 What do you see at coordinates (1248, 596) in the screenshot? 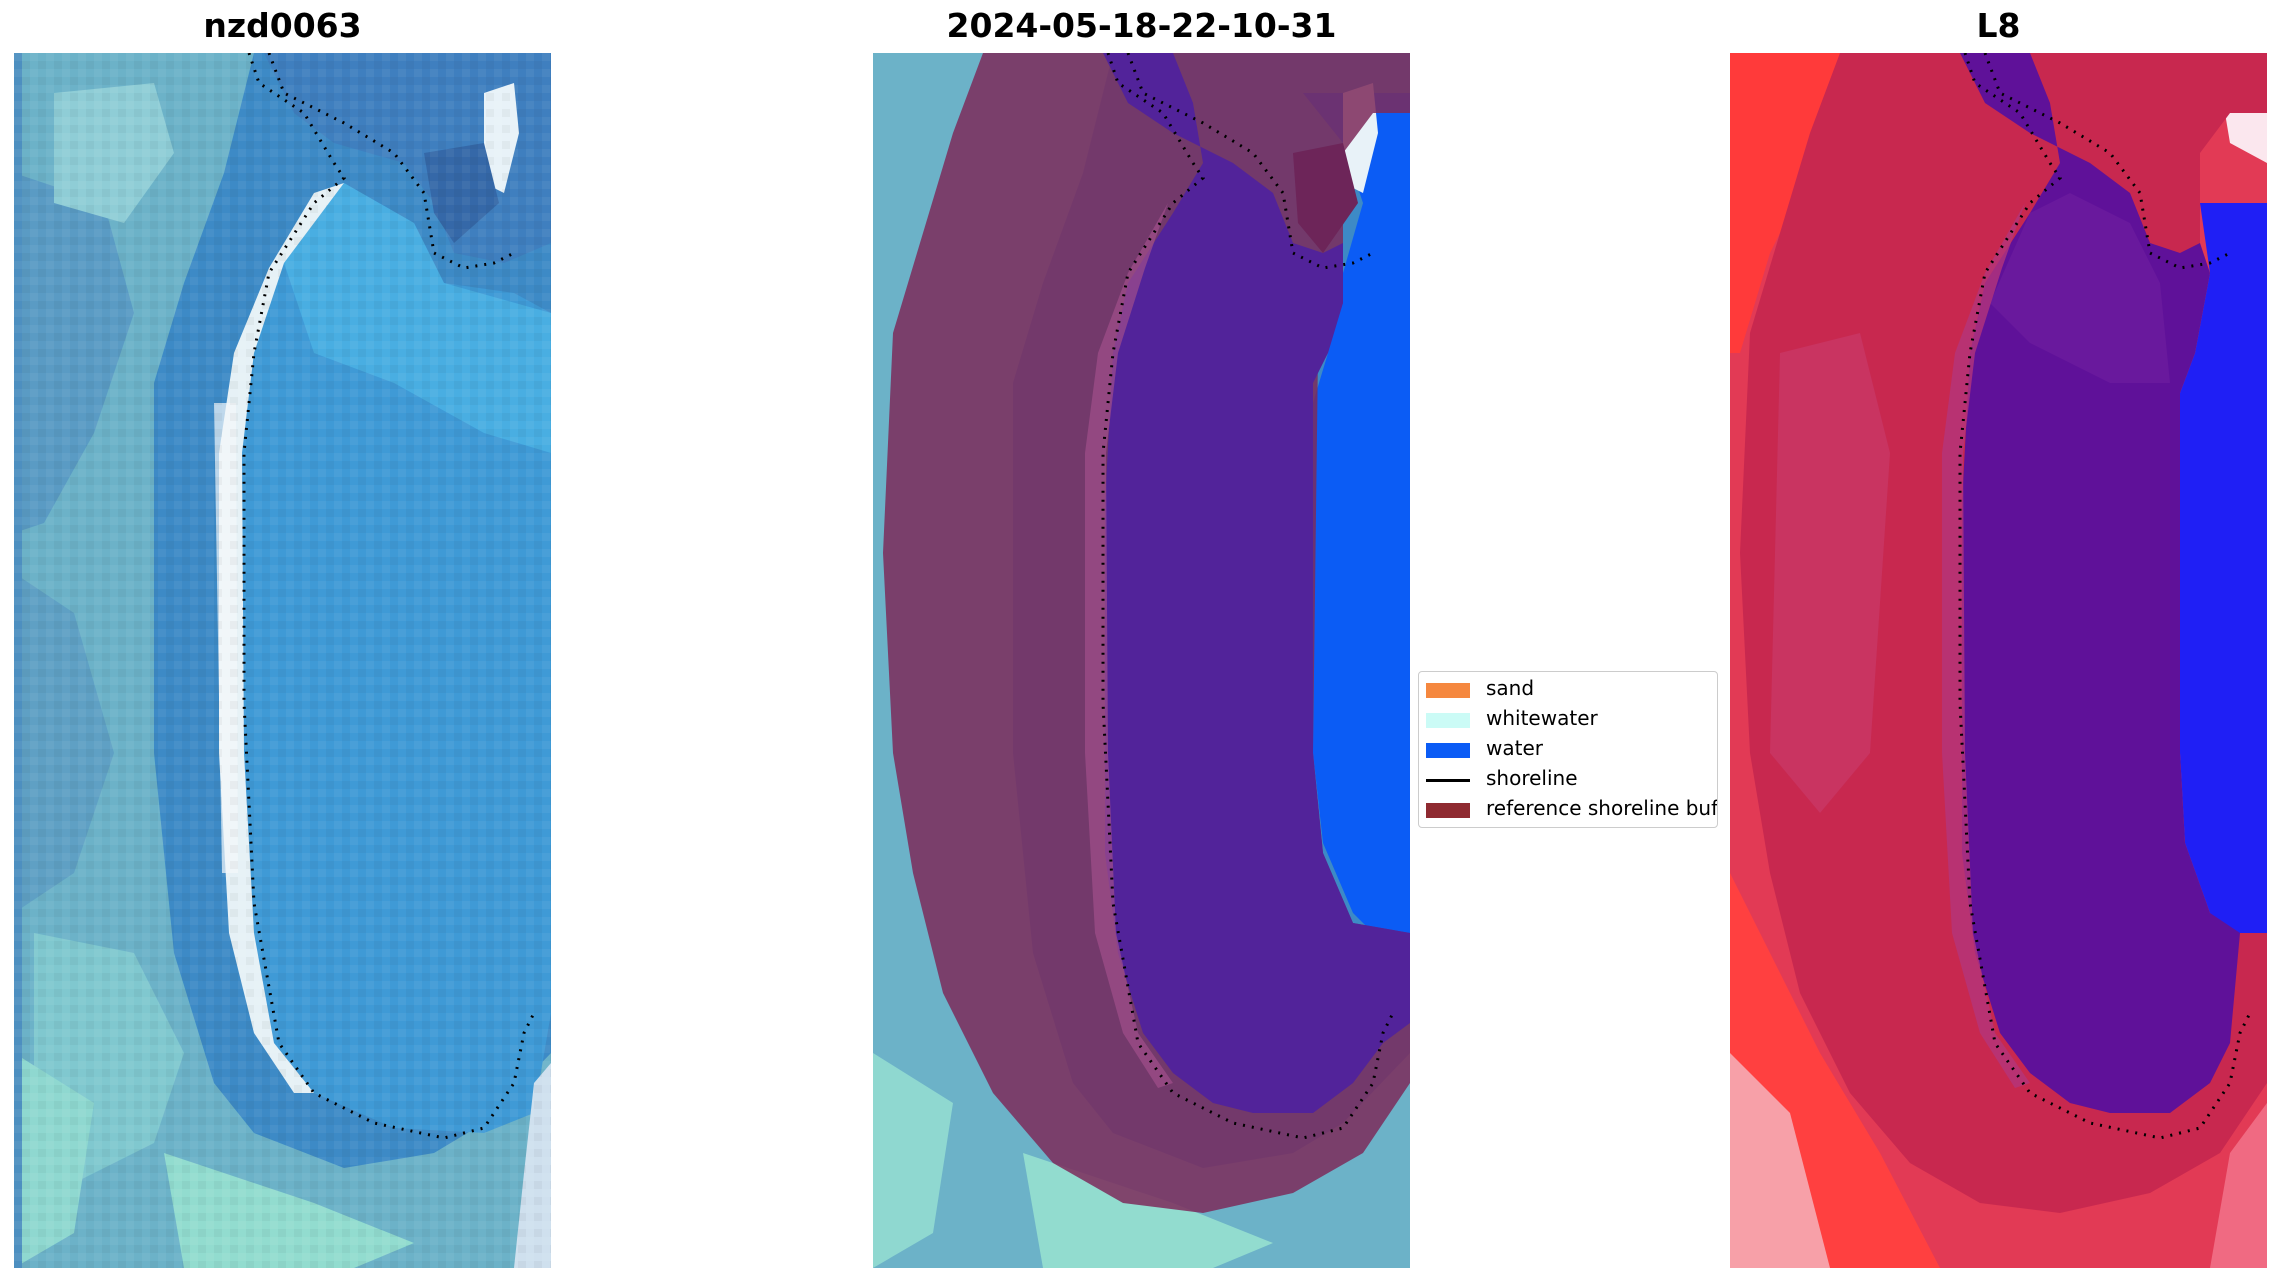
I see `shoreline-classified` at bounding box center [1248, 596].